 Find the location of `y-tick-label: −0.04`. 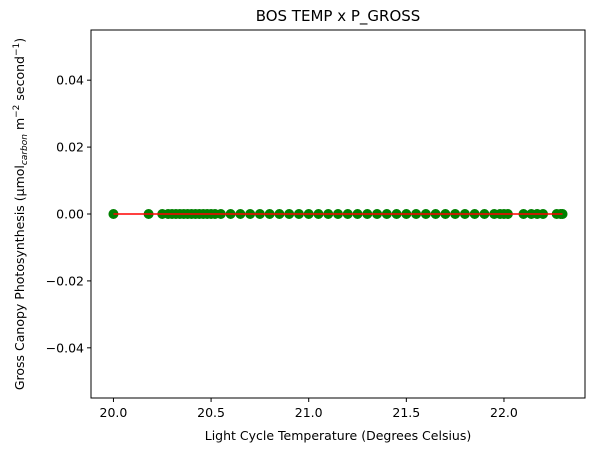

y-tick-label: −0.04 is located at coordinates (65, 347).